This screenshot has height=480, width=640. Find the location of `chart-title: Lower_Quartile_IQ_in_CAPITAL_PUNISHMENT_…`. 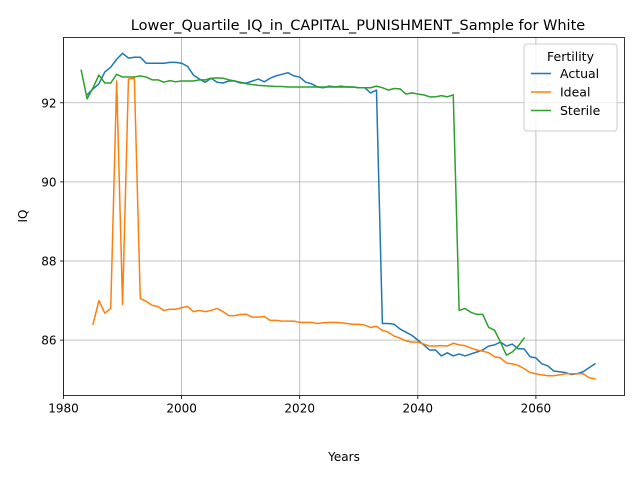

chart-title: Lower_Quartile_IQ_in_CAPITAL_PUNISHMENT_… is located at coordinates (358, 26).